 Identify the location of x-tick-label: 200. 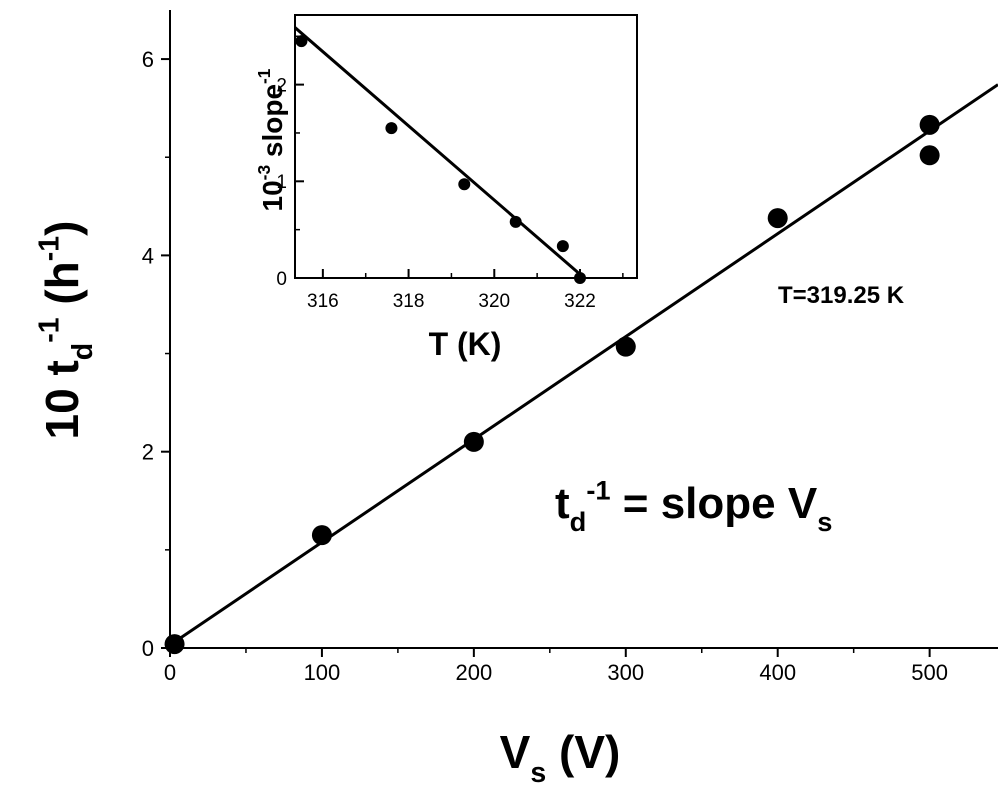
(473, 672).